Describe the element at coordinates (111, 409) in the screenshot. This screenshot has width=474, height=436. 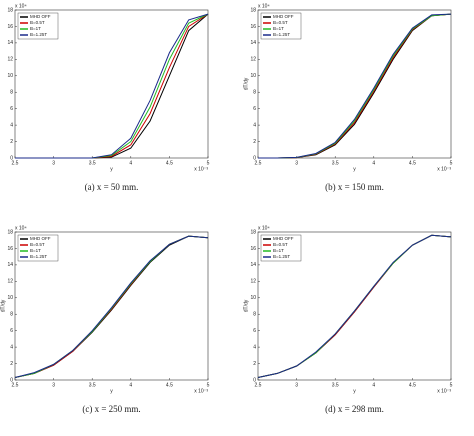
I see `caption: (c) x = 250 mm.` at that location.